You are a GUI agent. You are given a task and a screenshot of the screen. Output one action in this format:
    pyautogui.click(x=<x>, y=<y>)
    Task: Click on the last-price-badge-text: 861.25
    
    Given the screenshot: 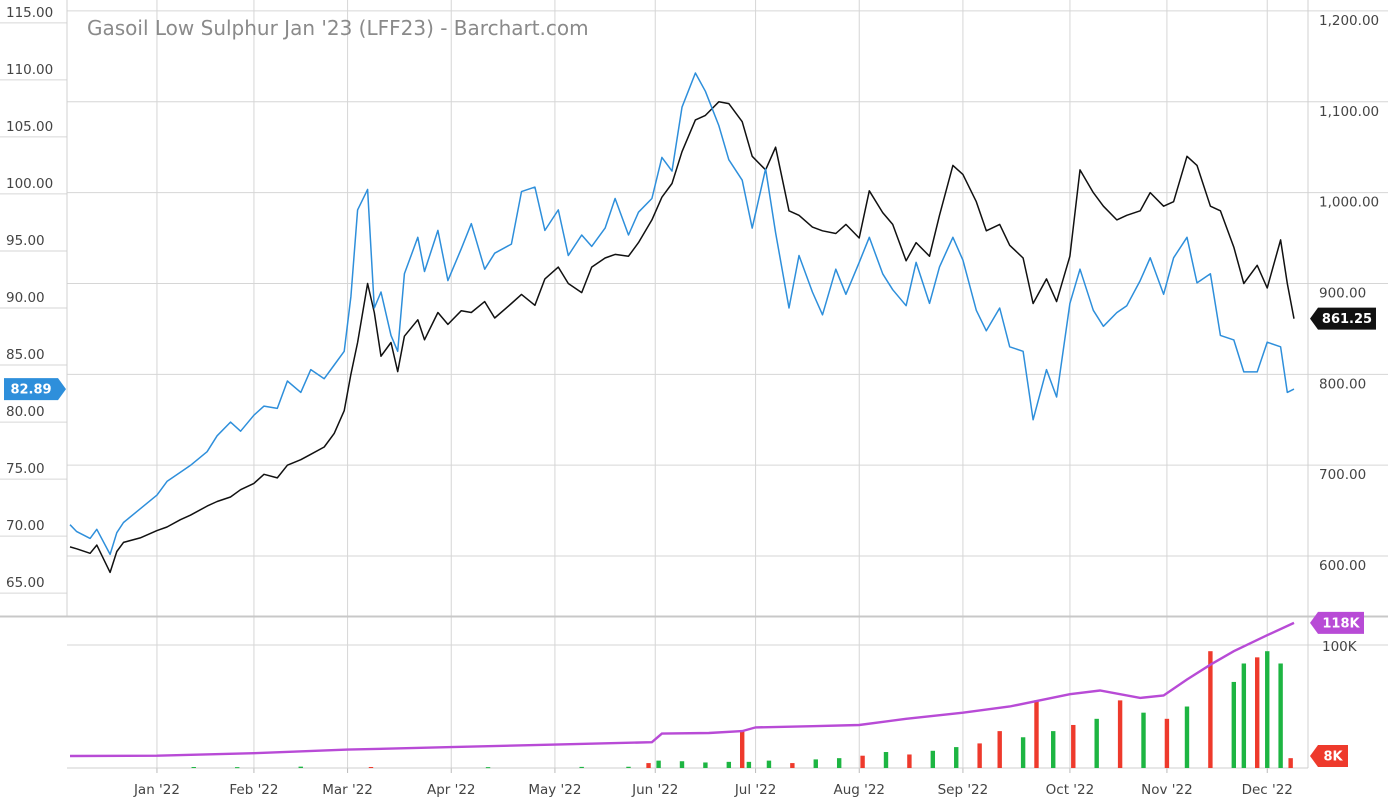 What is the action you would take?
    pyautogui.click(x=1347, y=319)
    